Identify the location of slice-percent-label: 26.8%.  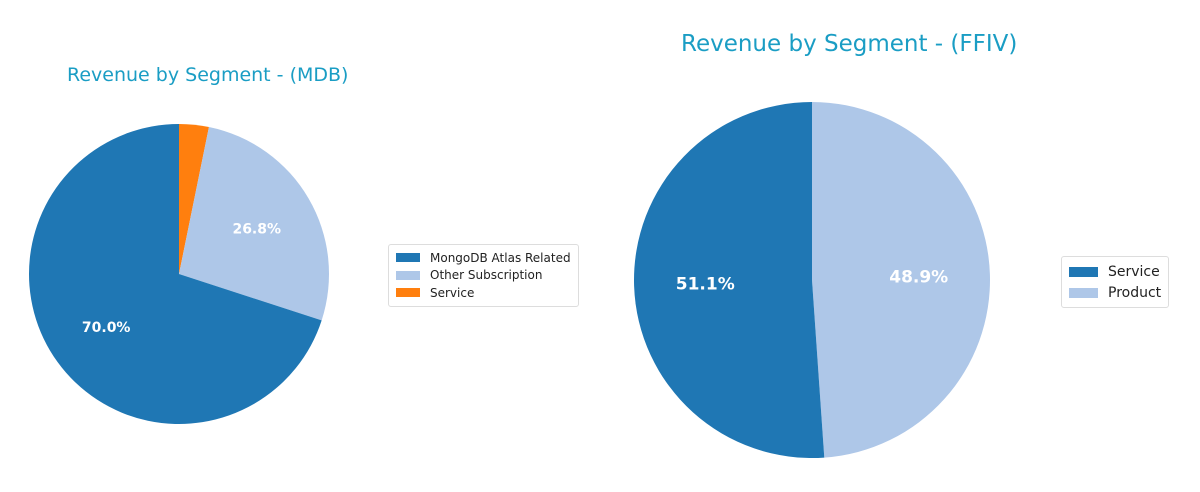
(256, 230).